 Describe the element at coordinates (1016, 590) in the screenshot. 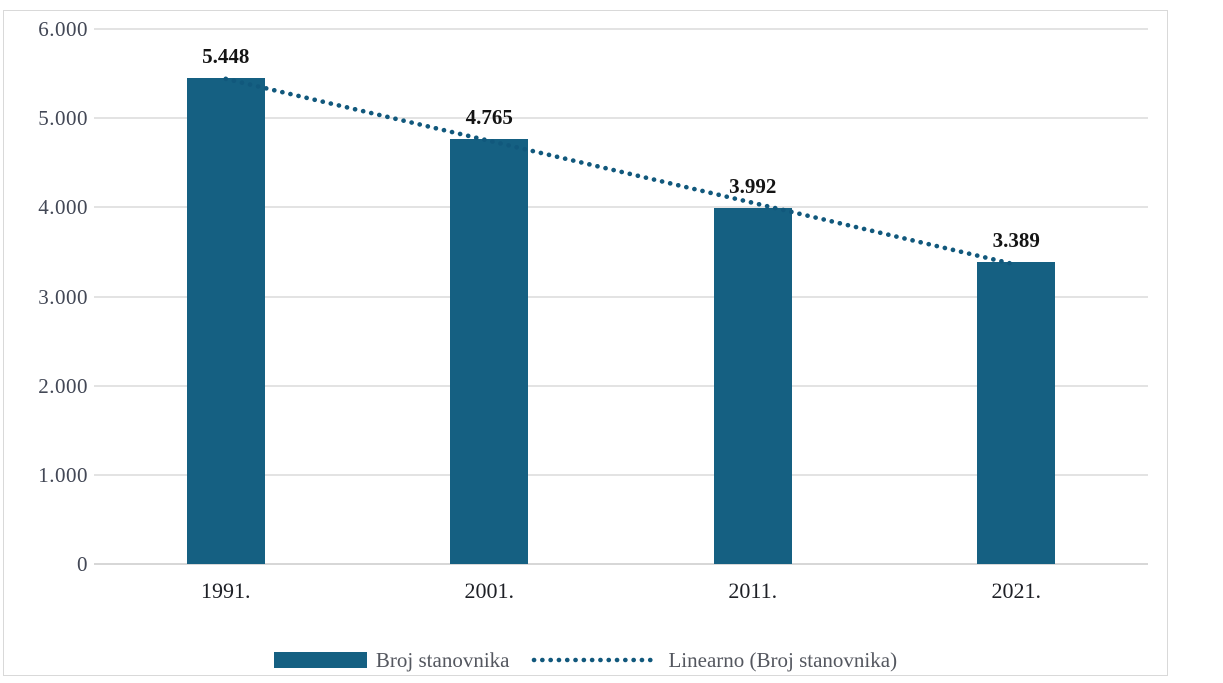

I see `x-axis-tick-label: 2021.` at that location.